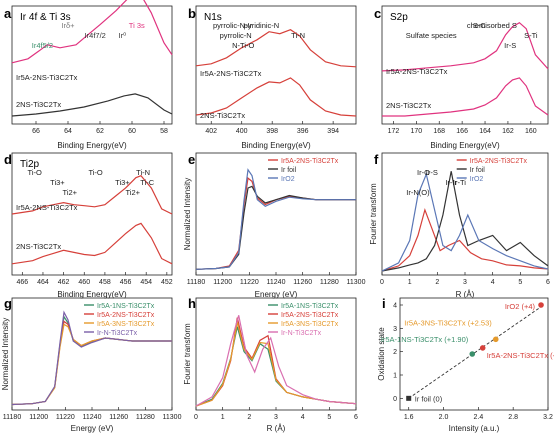  What do you see at coordinates (437, 282) in the screenshot?
I see `panel-f-xtick-label-2: 2` at bounding box center [437, 282].